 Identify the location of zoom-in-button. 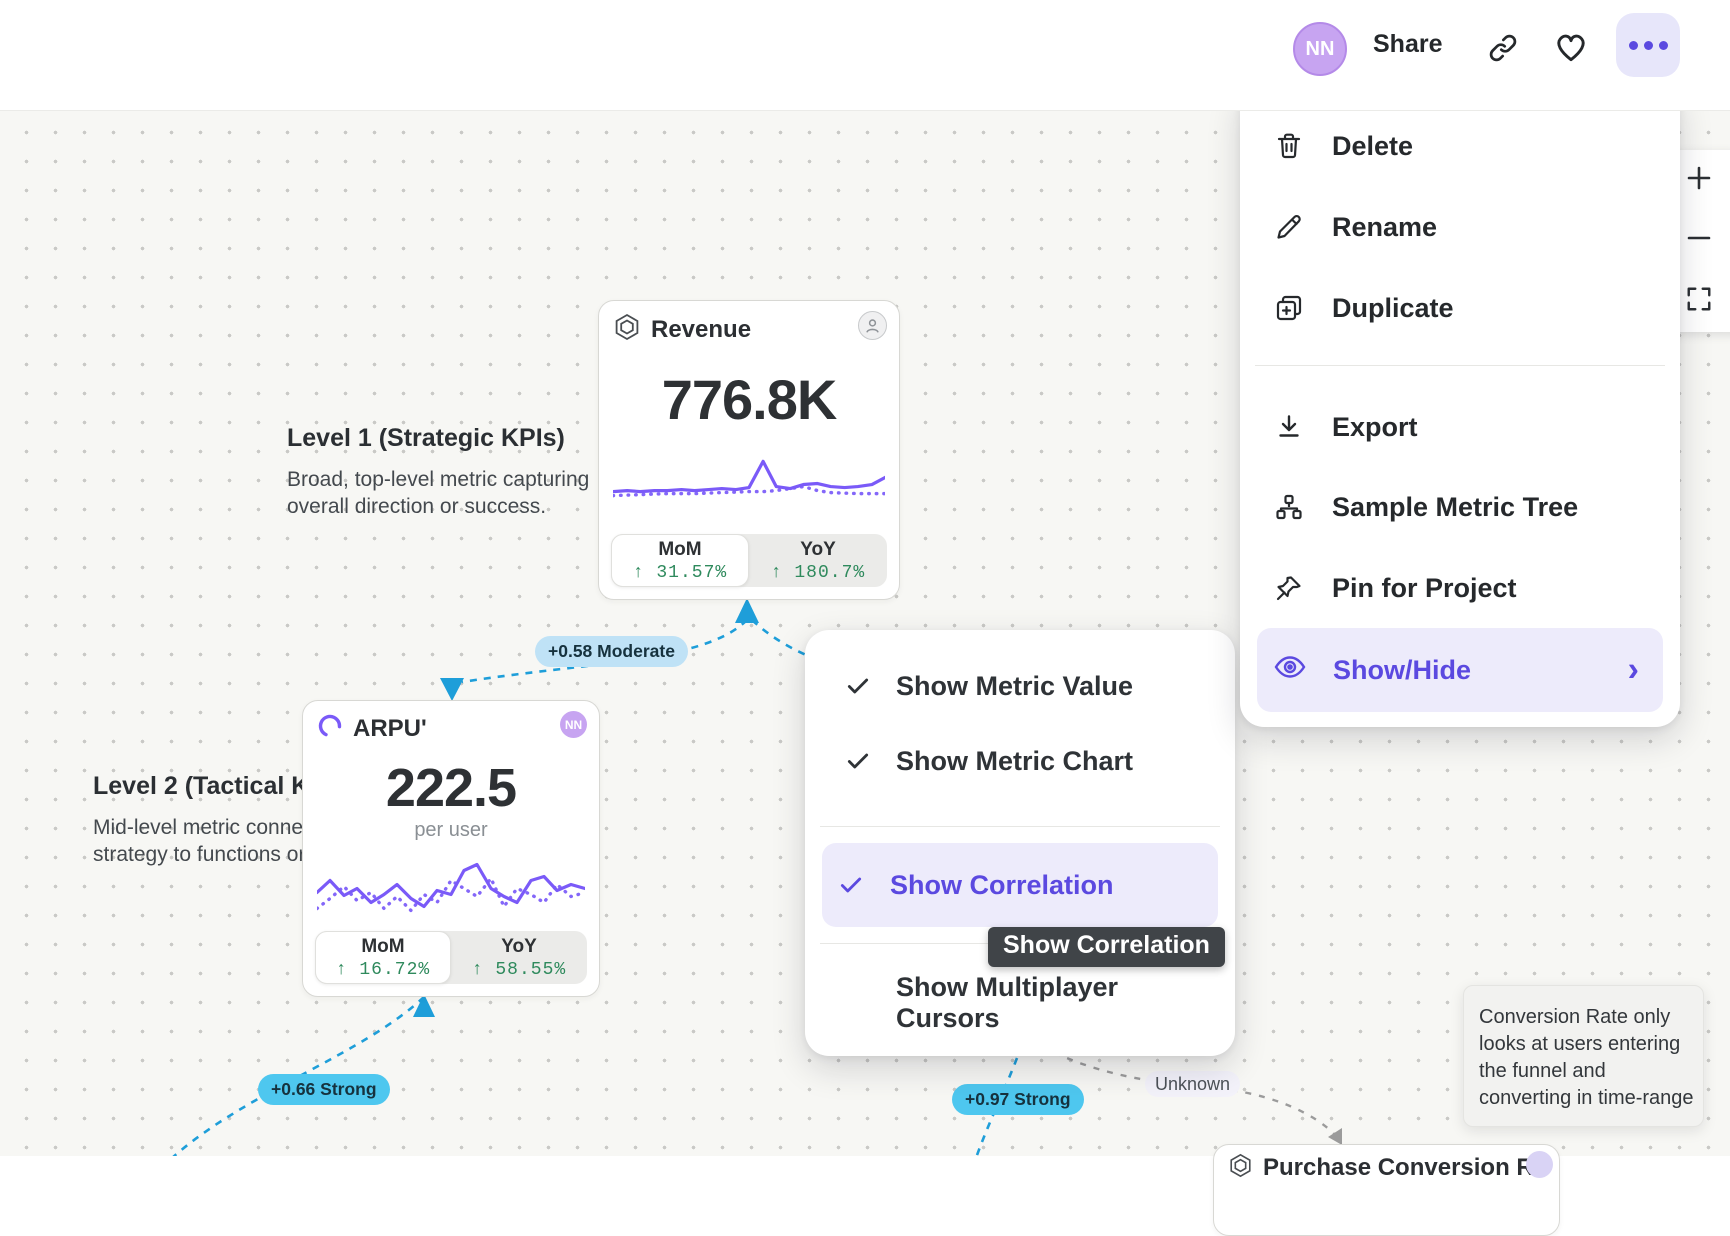
(1699, 180).